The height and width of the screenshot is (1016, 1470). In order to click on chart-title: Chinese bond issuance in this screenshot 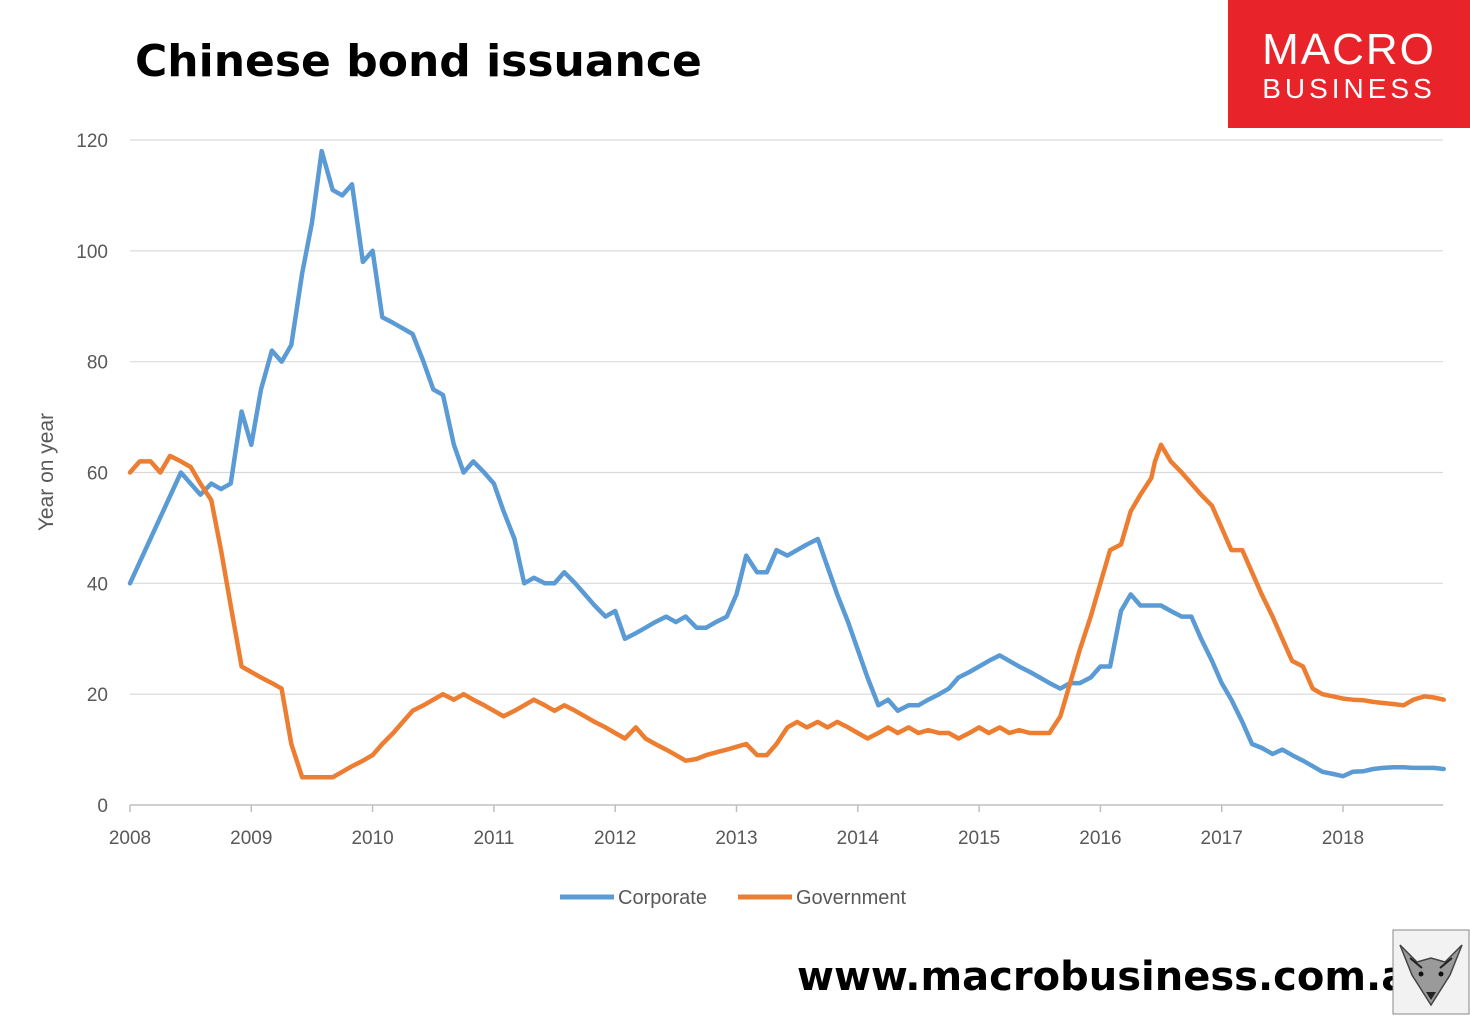, I will do `click(418, 61)`.